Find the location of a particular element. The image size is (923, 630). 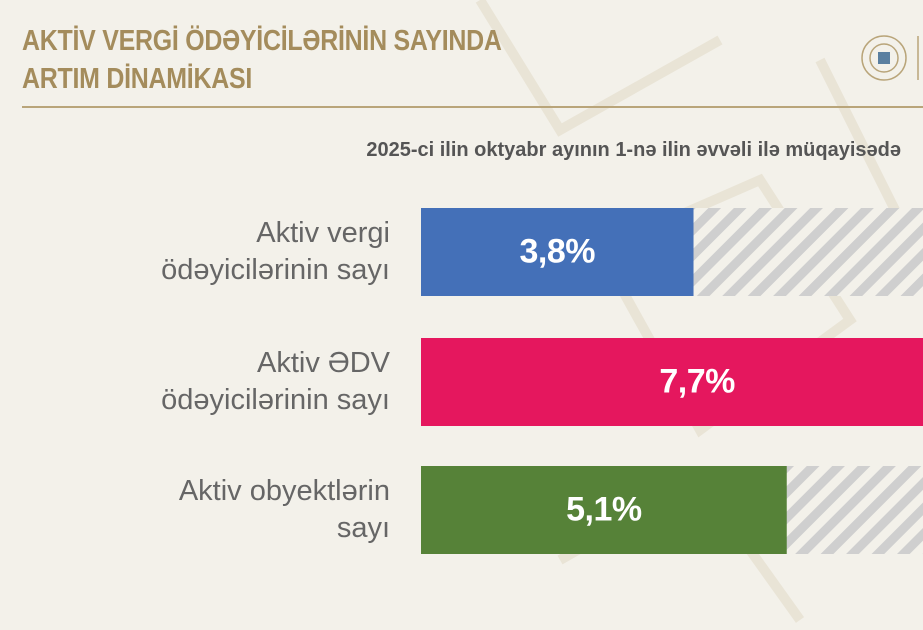

logo is located at coordinates (890, 58).